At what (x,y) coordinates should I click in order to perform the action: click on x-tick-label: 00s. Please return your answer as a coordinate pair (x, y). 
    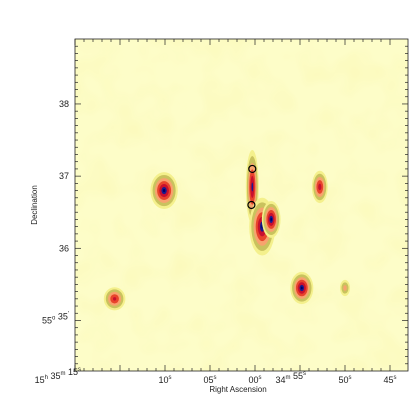
    Looking at the image, I should click on (254, 380).